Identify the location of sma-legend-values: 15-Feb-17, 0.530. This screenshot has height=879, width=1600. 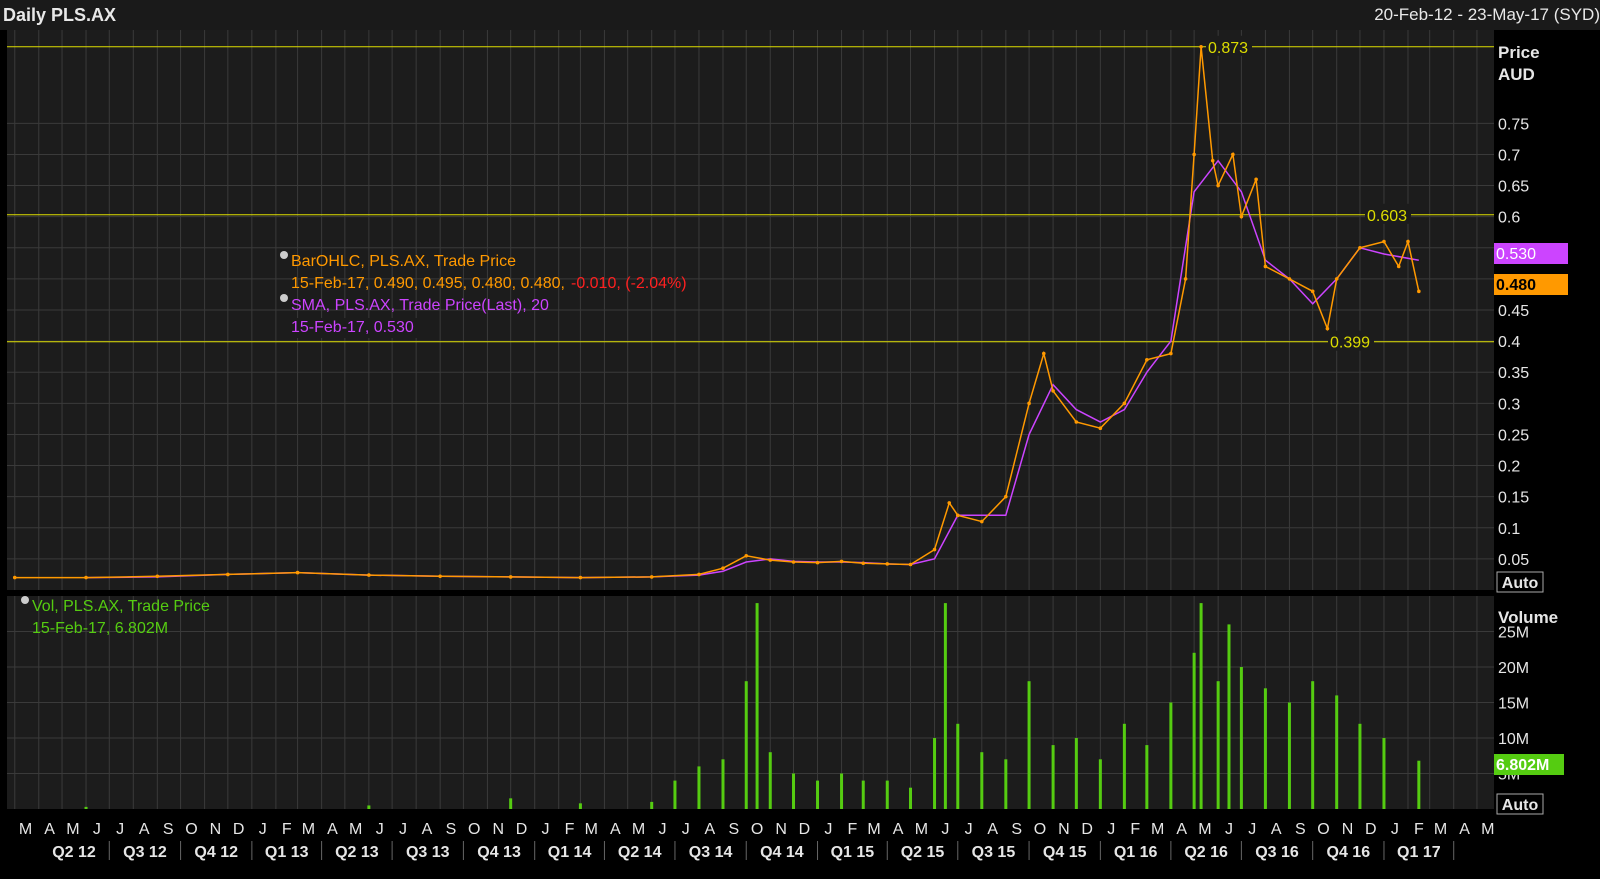
(352, 327).